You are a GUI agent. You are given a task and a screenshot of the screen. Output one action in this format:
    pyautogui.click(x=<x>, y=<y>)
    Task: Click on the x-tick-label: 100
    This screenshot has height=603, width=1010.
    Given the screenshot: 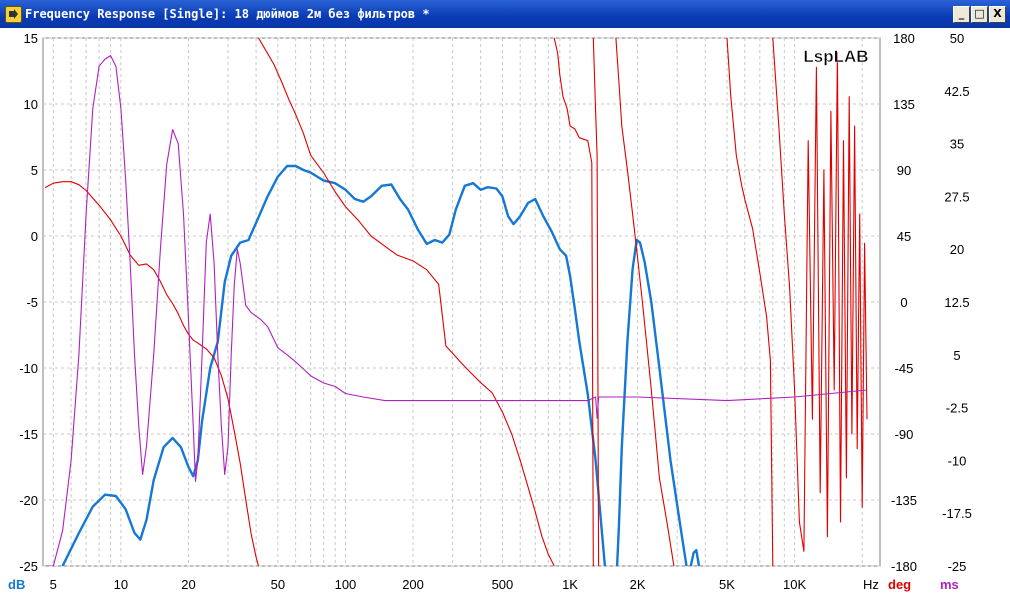 What is the action you would take?
    pyautogui.click(x=346, y=584)
    